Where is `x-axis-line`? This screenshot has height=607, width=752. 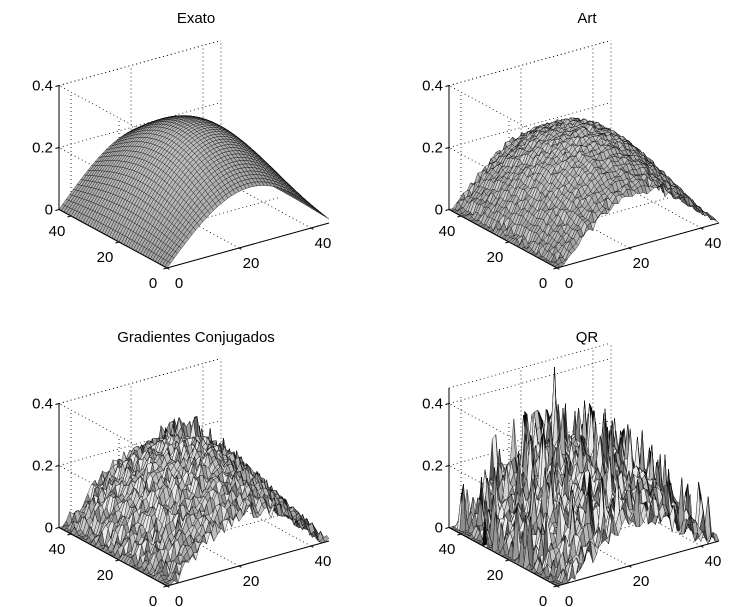
x-axis-line is located at coordinates (248, 245).